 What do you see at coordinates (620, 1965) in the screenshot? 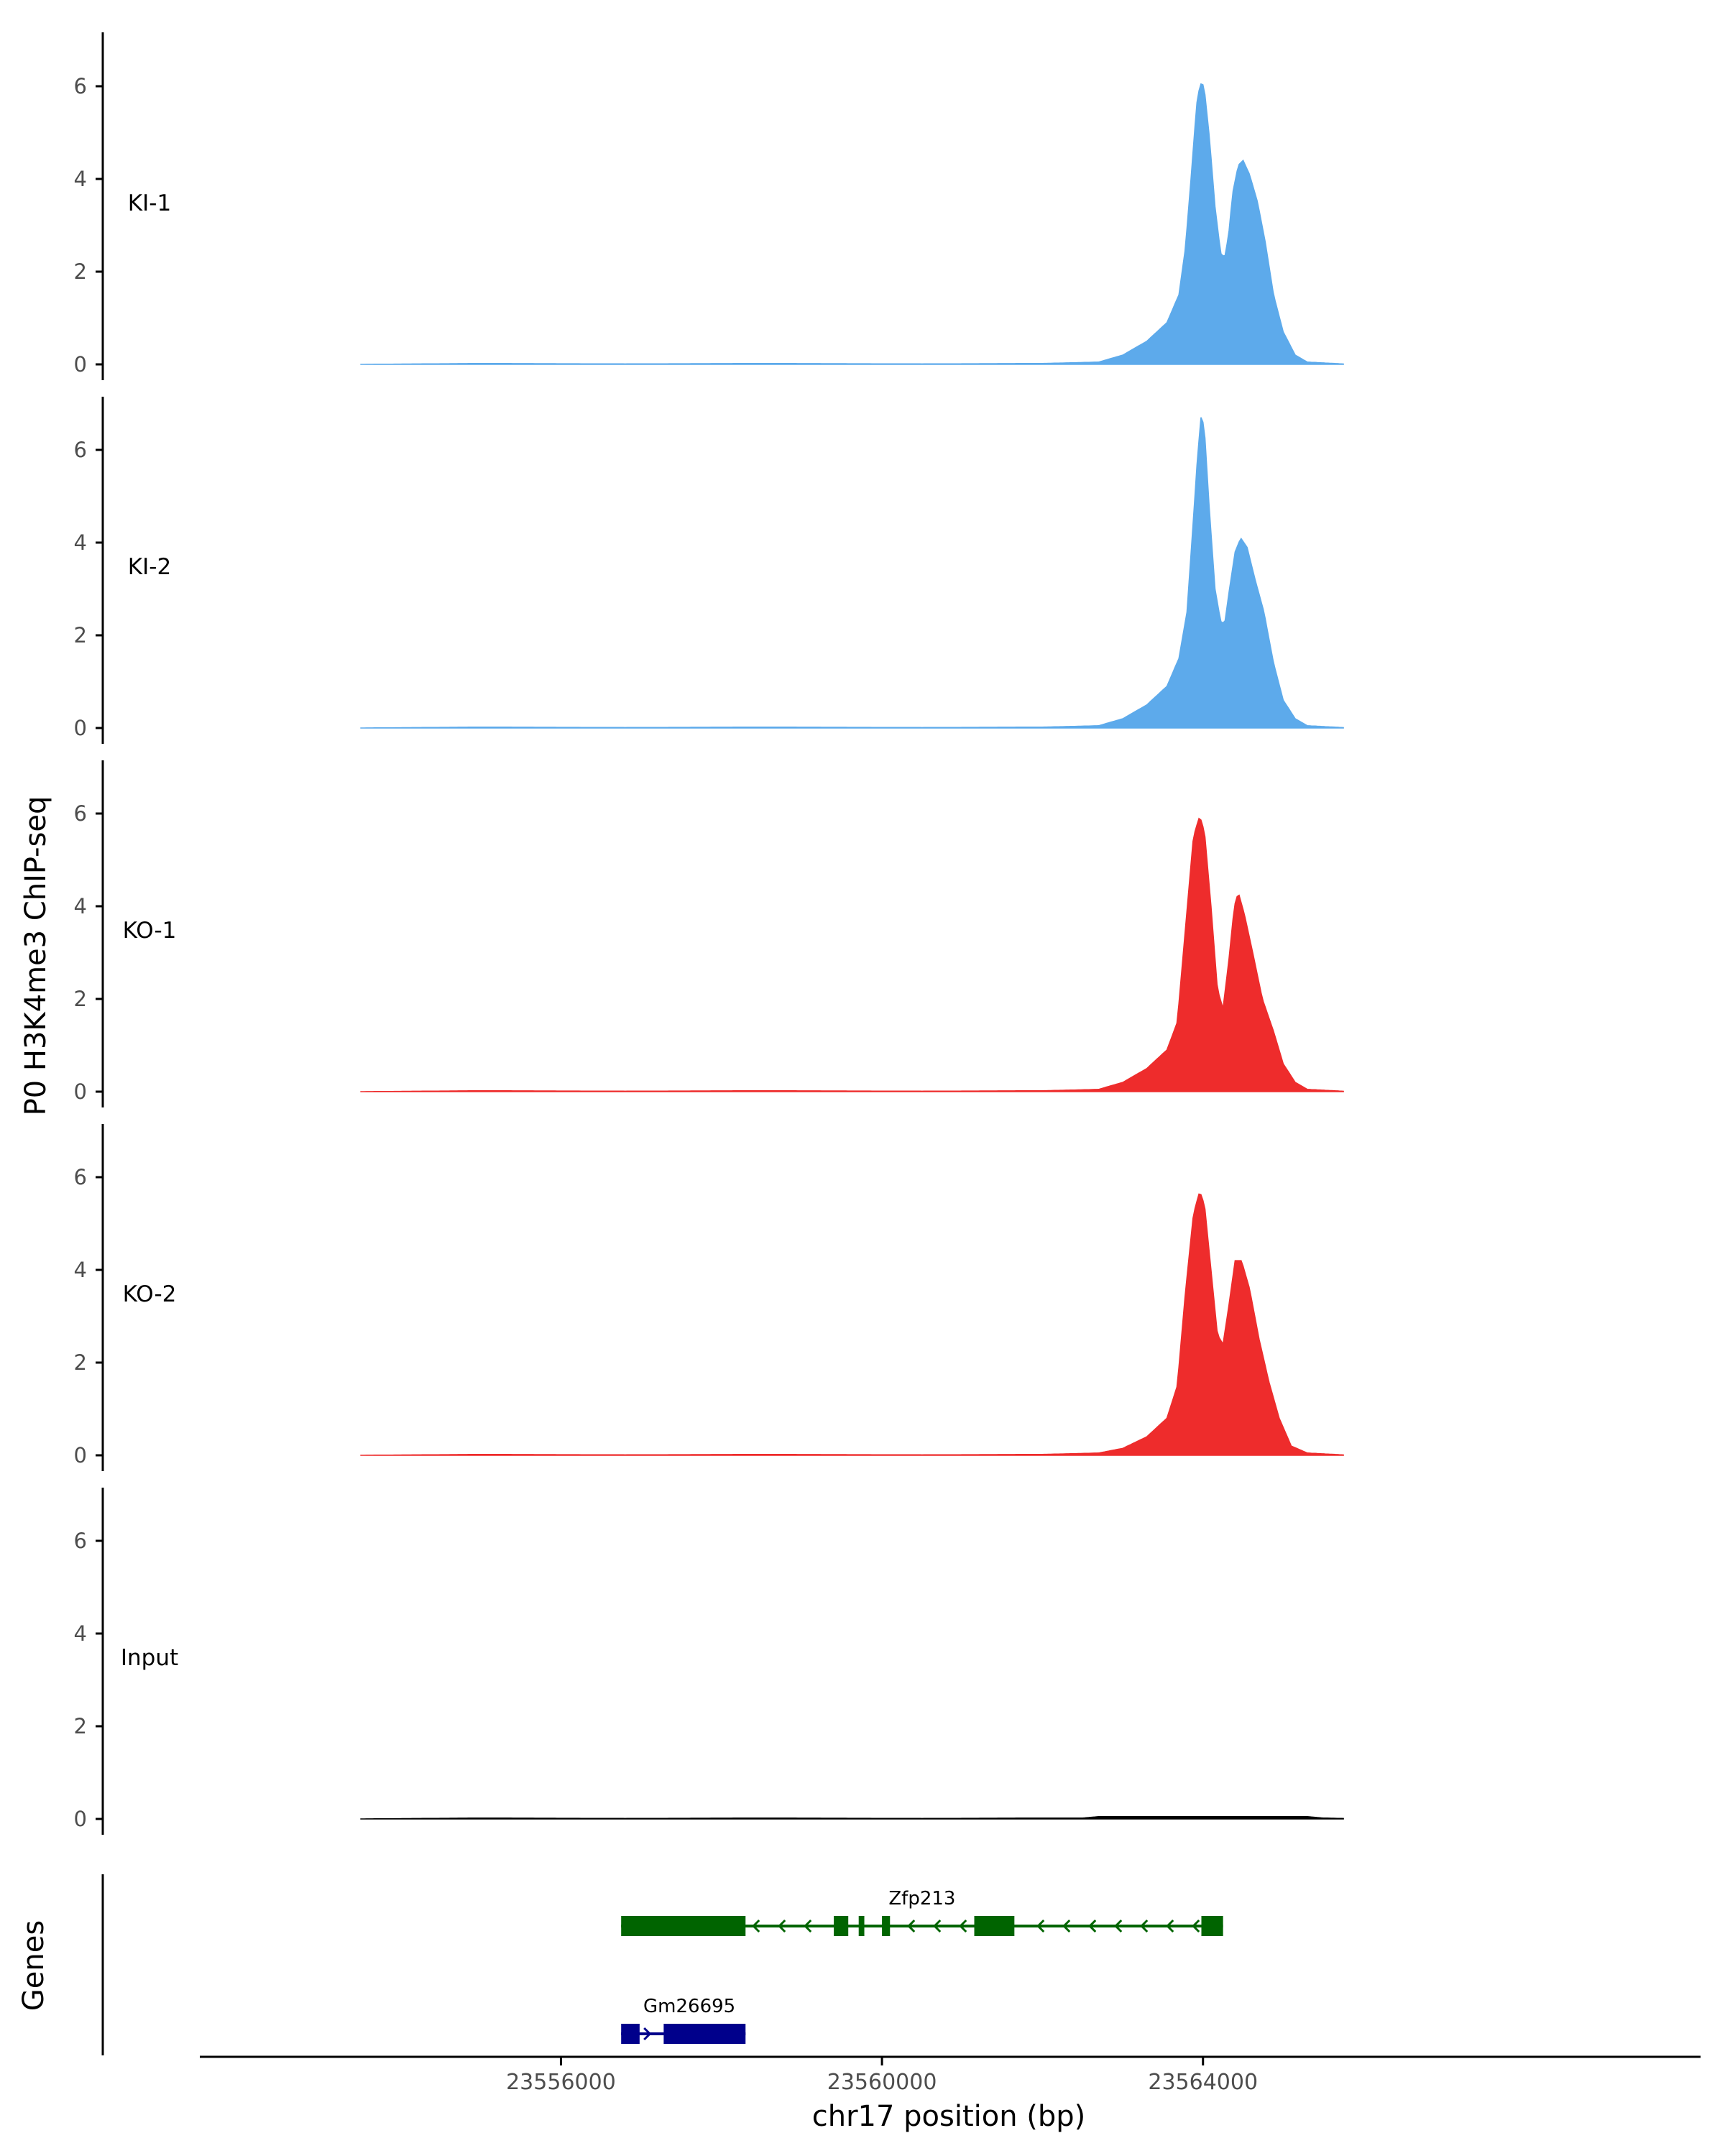
I see `genes-panel: Zfp213 Gm26695 Genes` at bounding box center [620, 1965].